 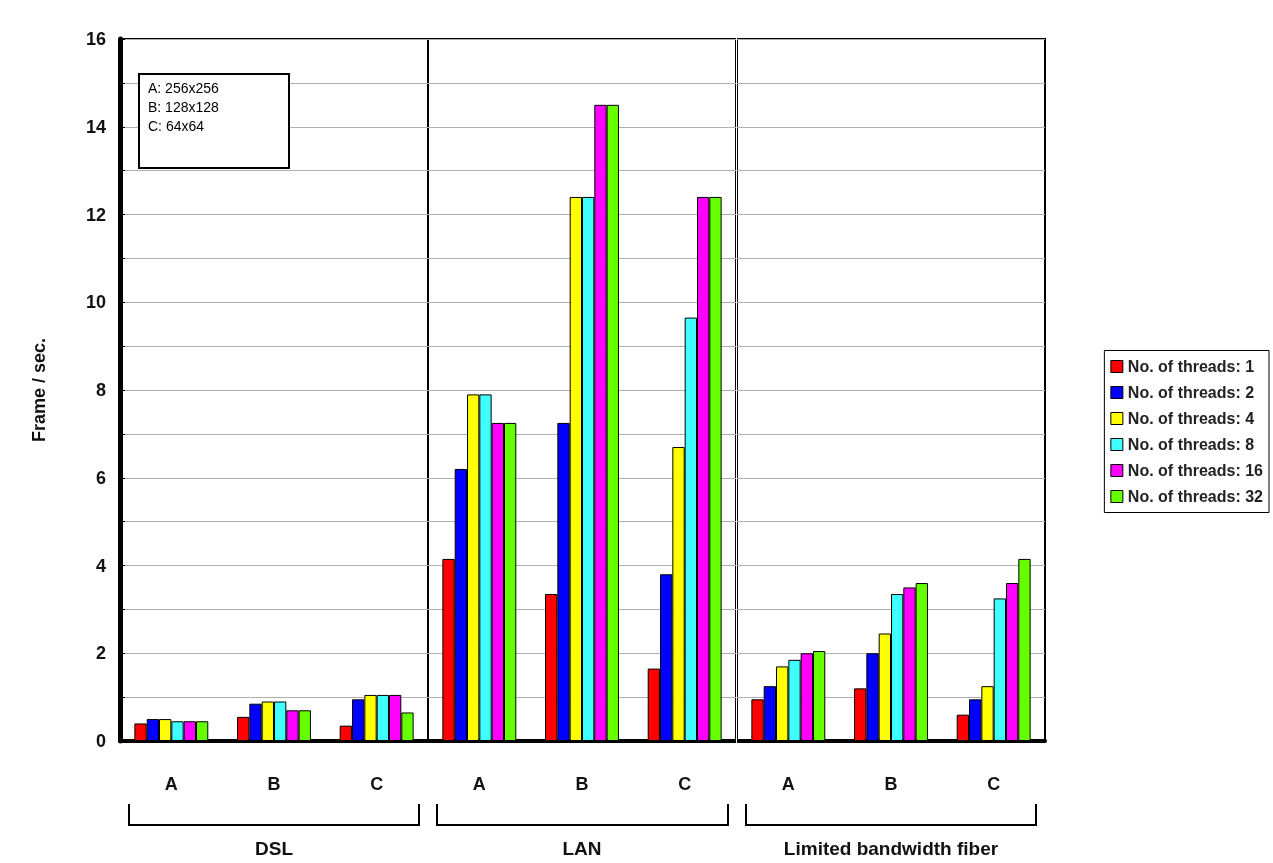 What do you see at coordinates (100, 477) in the screenshot?
I see `y-tick-label: 6` at bounding box center [100, 477].